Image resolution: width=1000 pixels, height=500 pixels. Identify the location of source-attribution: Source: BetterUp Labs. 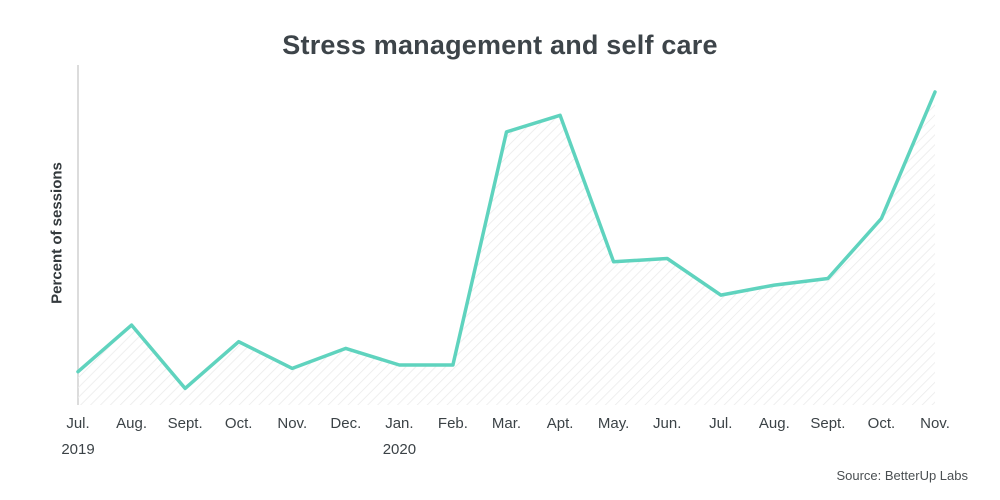
(902, 475).